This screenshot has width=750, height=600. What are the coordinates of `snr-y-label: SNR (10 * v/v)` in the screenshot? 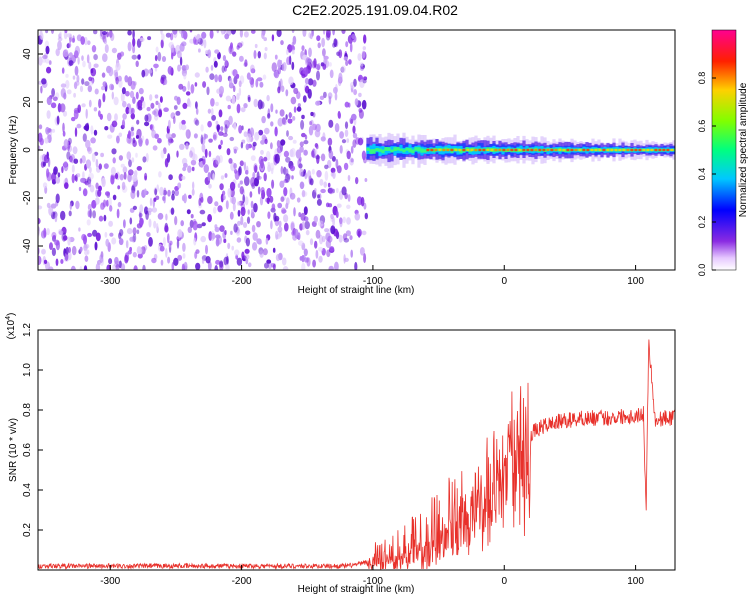 It's located at (13, 450).